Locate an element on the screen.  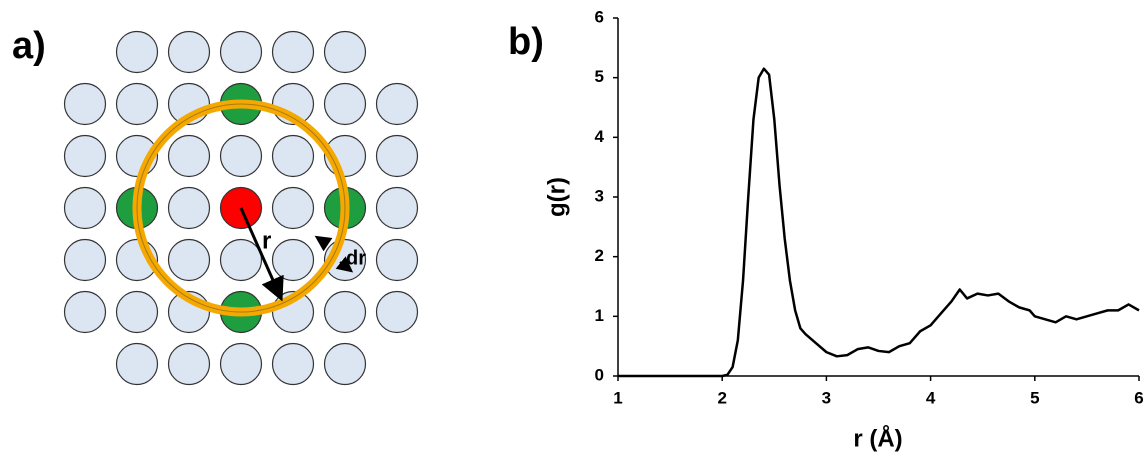
shell-ring is located at coordinates (241, 208).